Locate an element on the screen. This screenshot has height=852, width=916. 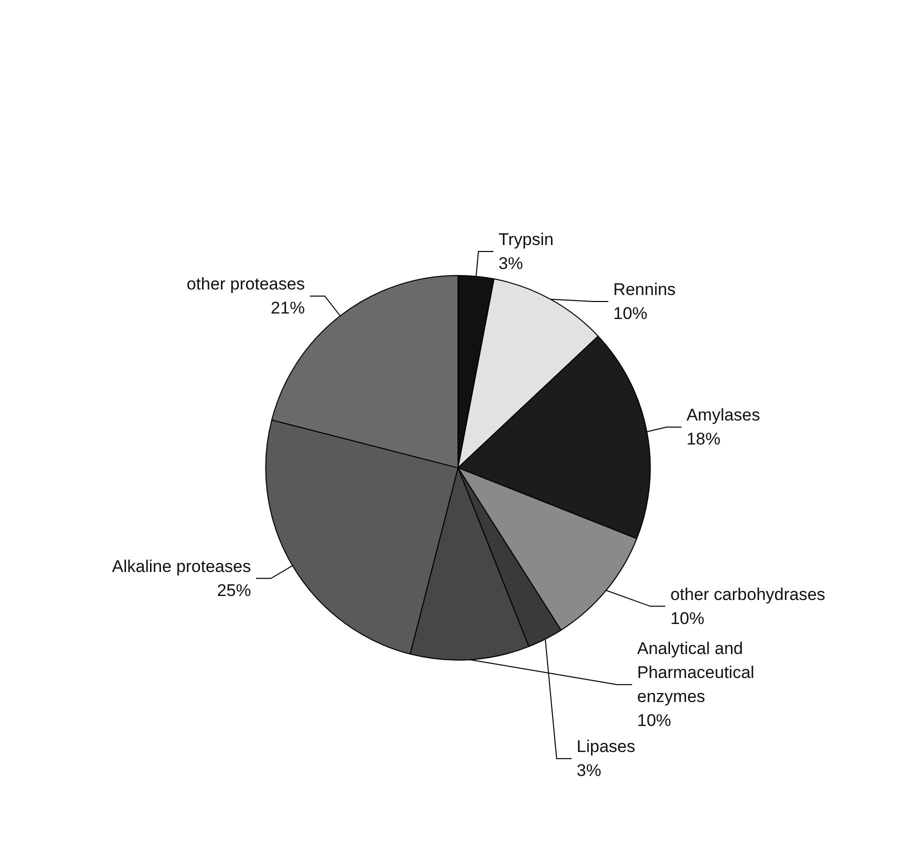
data-label: 21% is located at coordinates (287, 308).